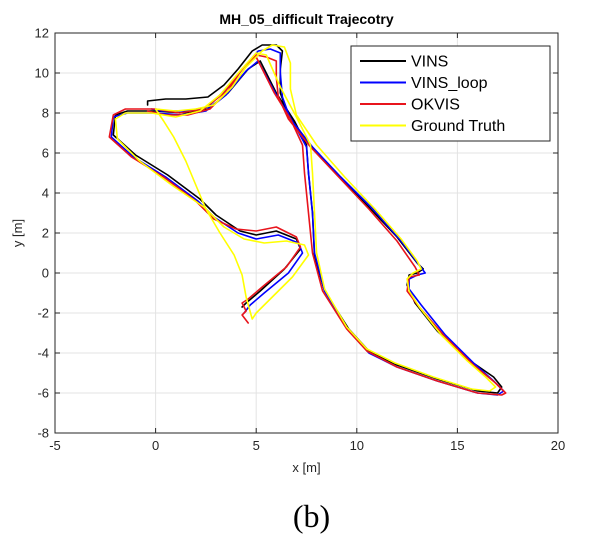  I want to click on x-axis-label: x [m], so click(306, 467).